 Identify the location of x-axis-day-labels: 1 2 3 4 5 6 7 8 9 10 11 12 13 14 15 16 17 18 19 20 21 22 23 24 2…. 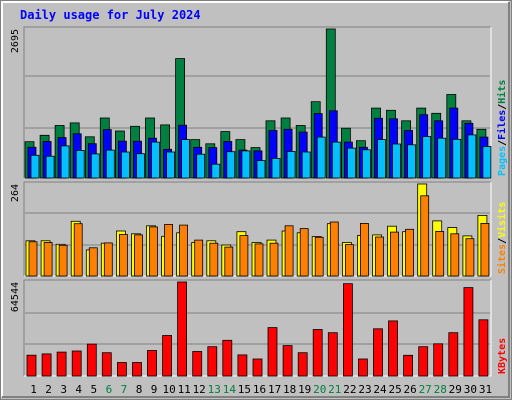
(261, 389).